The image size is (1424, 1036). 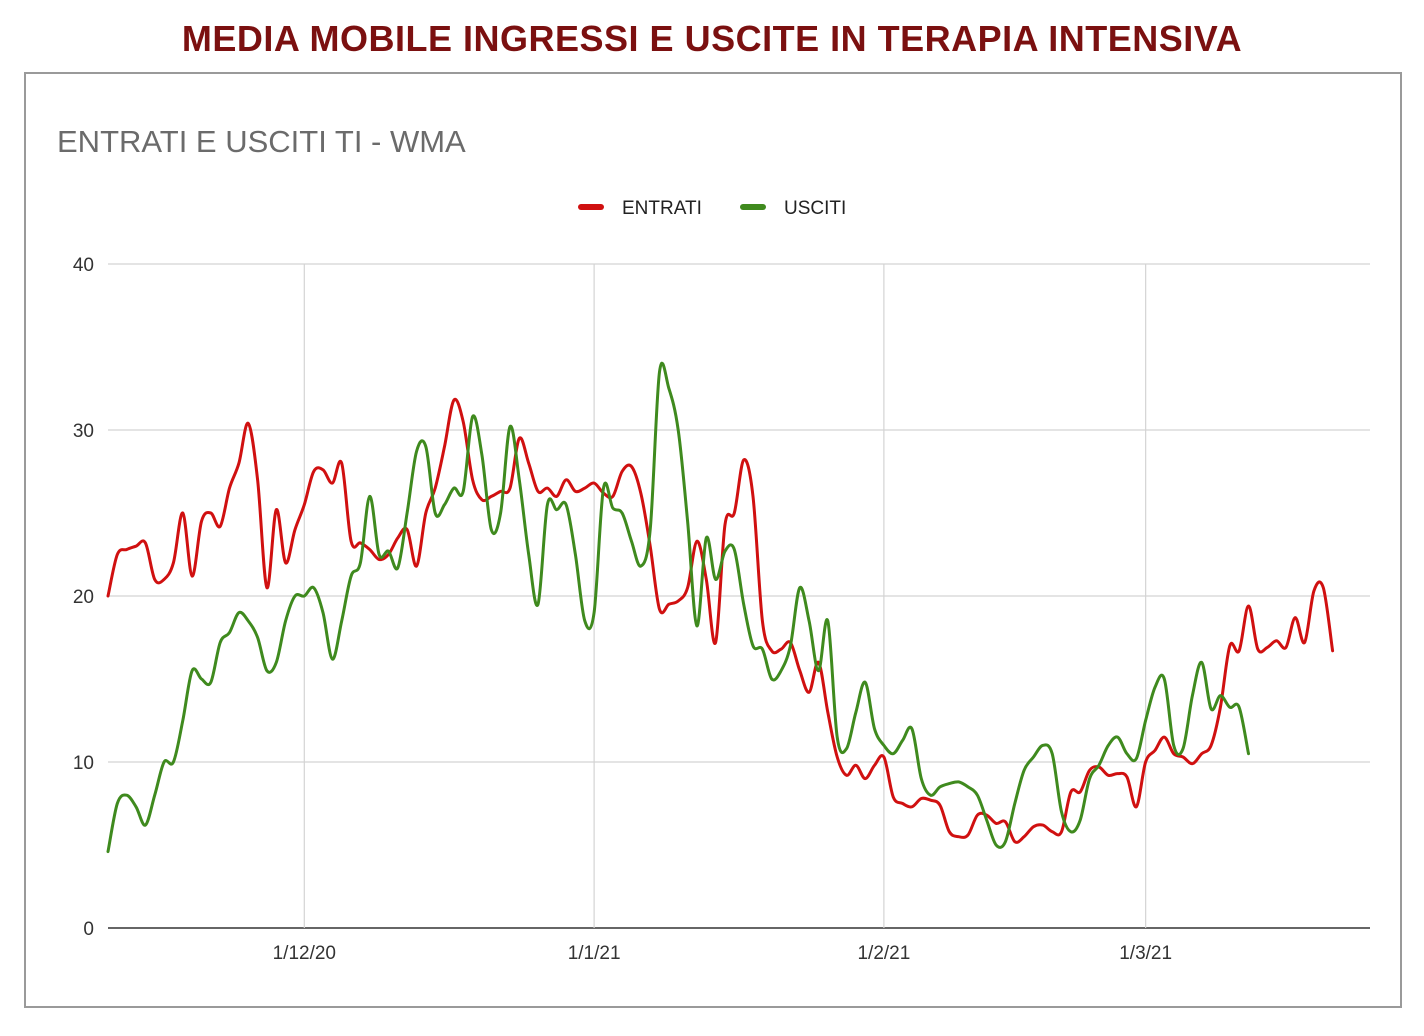 What do you see at coordinates (662, 208) in the screenshot?
I see `legend-label-entrati: ENTRATI` at bounding box center [662, 208].